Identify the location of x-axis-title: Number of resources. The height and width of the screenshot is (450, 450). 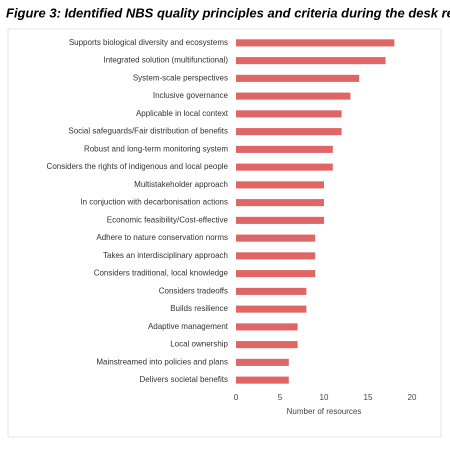
(324, 411).